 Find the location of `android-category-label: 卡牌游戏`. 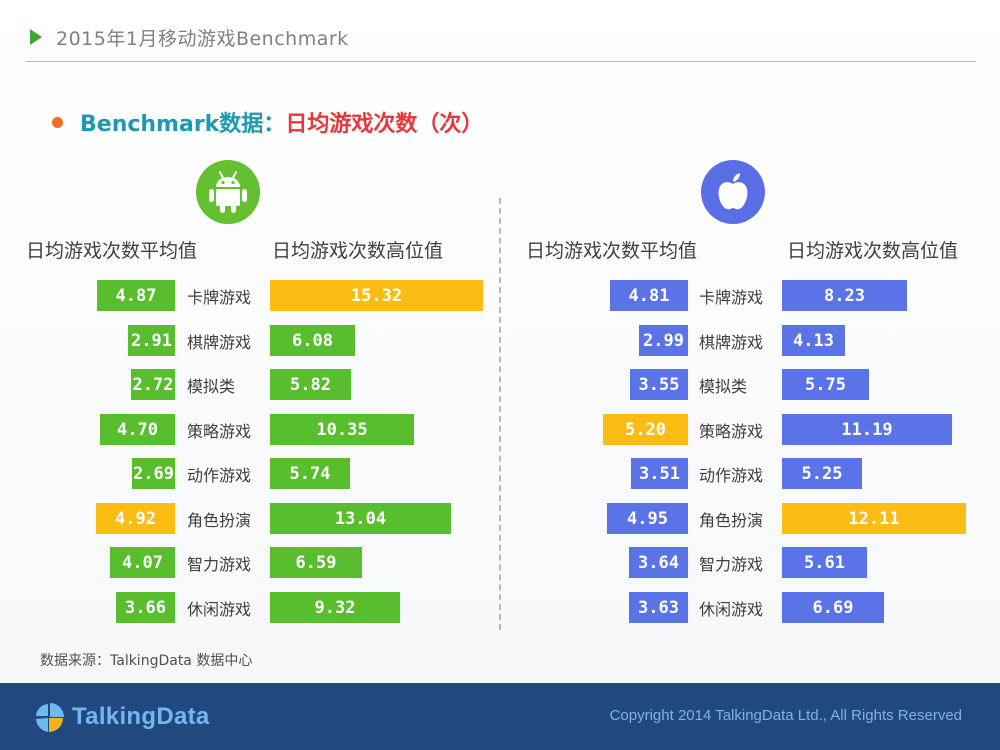

android-category-label: 卡牌游戏 is located at coordinates (219, 297).